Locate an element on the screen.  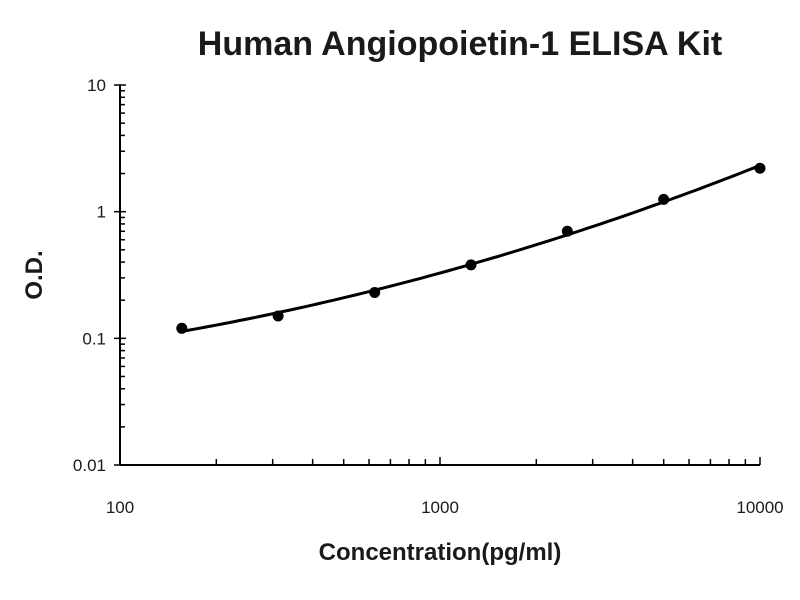
y-tick-label: 10 is located at coordinates (96, 85).